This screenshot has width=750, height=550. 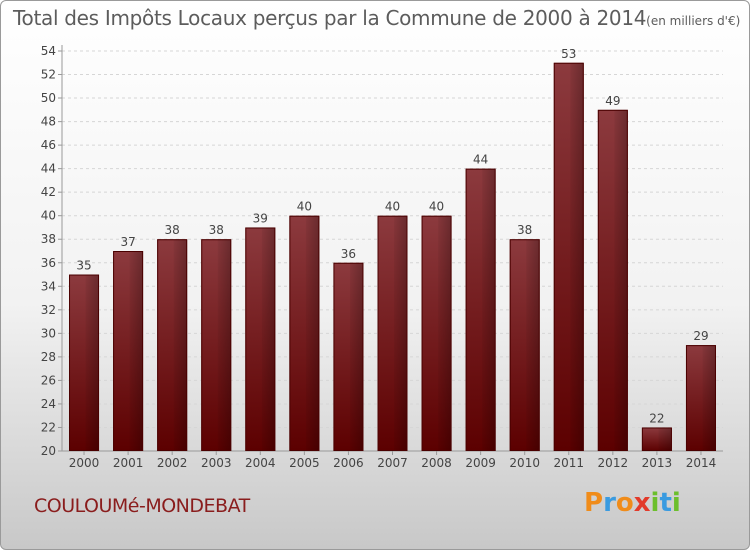 I want to click on y-tick-label: 54, so click(x=48, y=51).